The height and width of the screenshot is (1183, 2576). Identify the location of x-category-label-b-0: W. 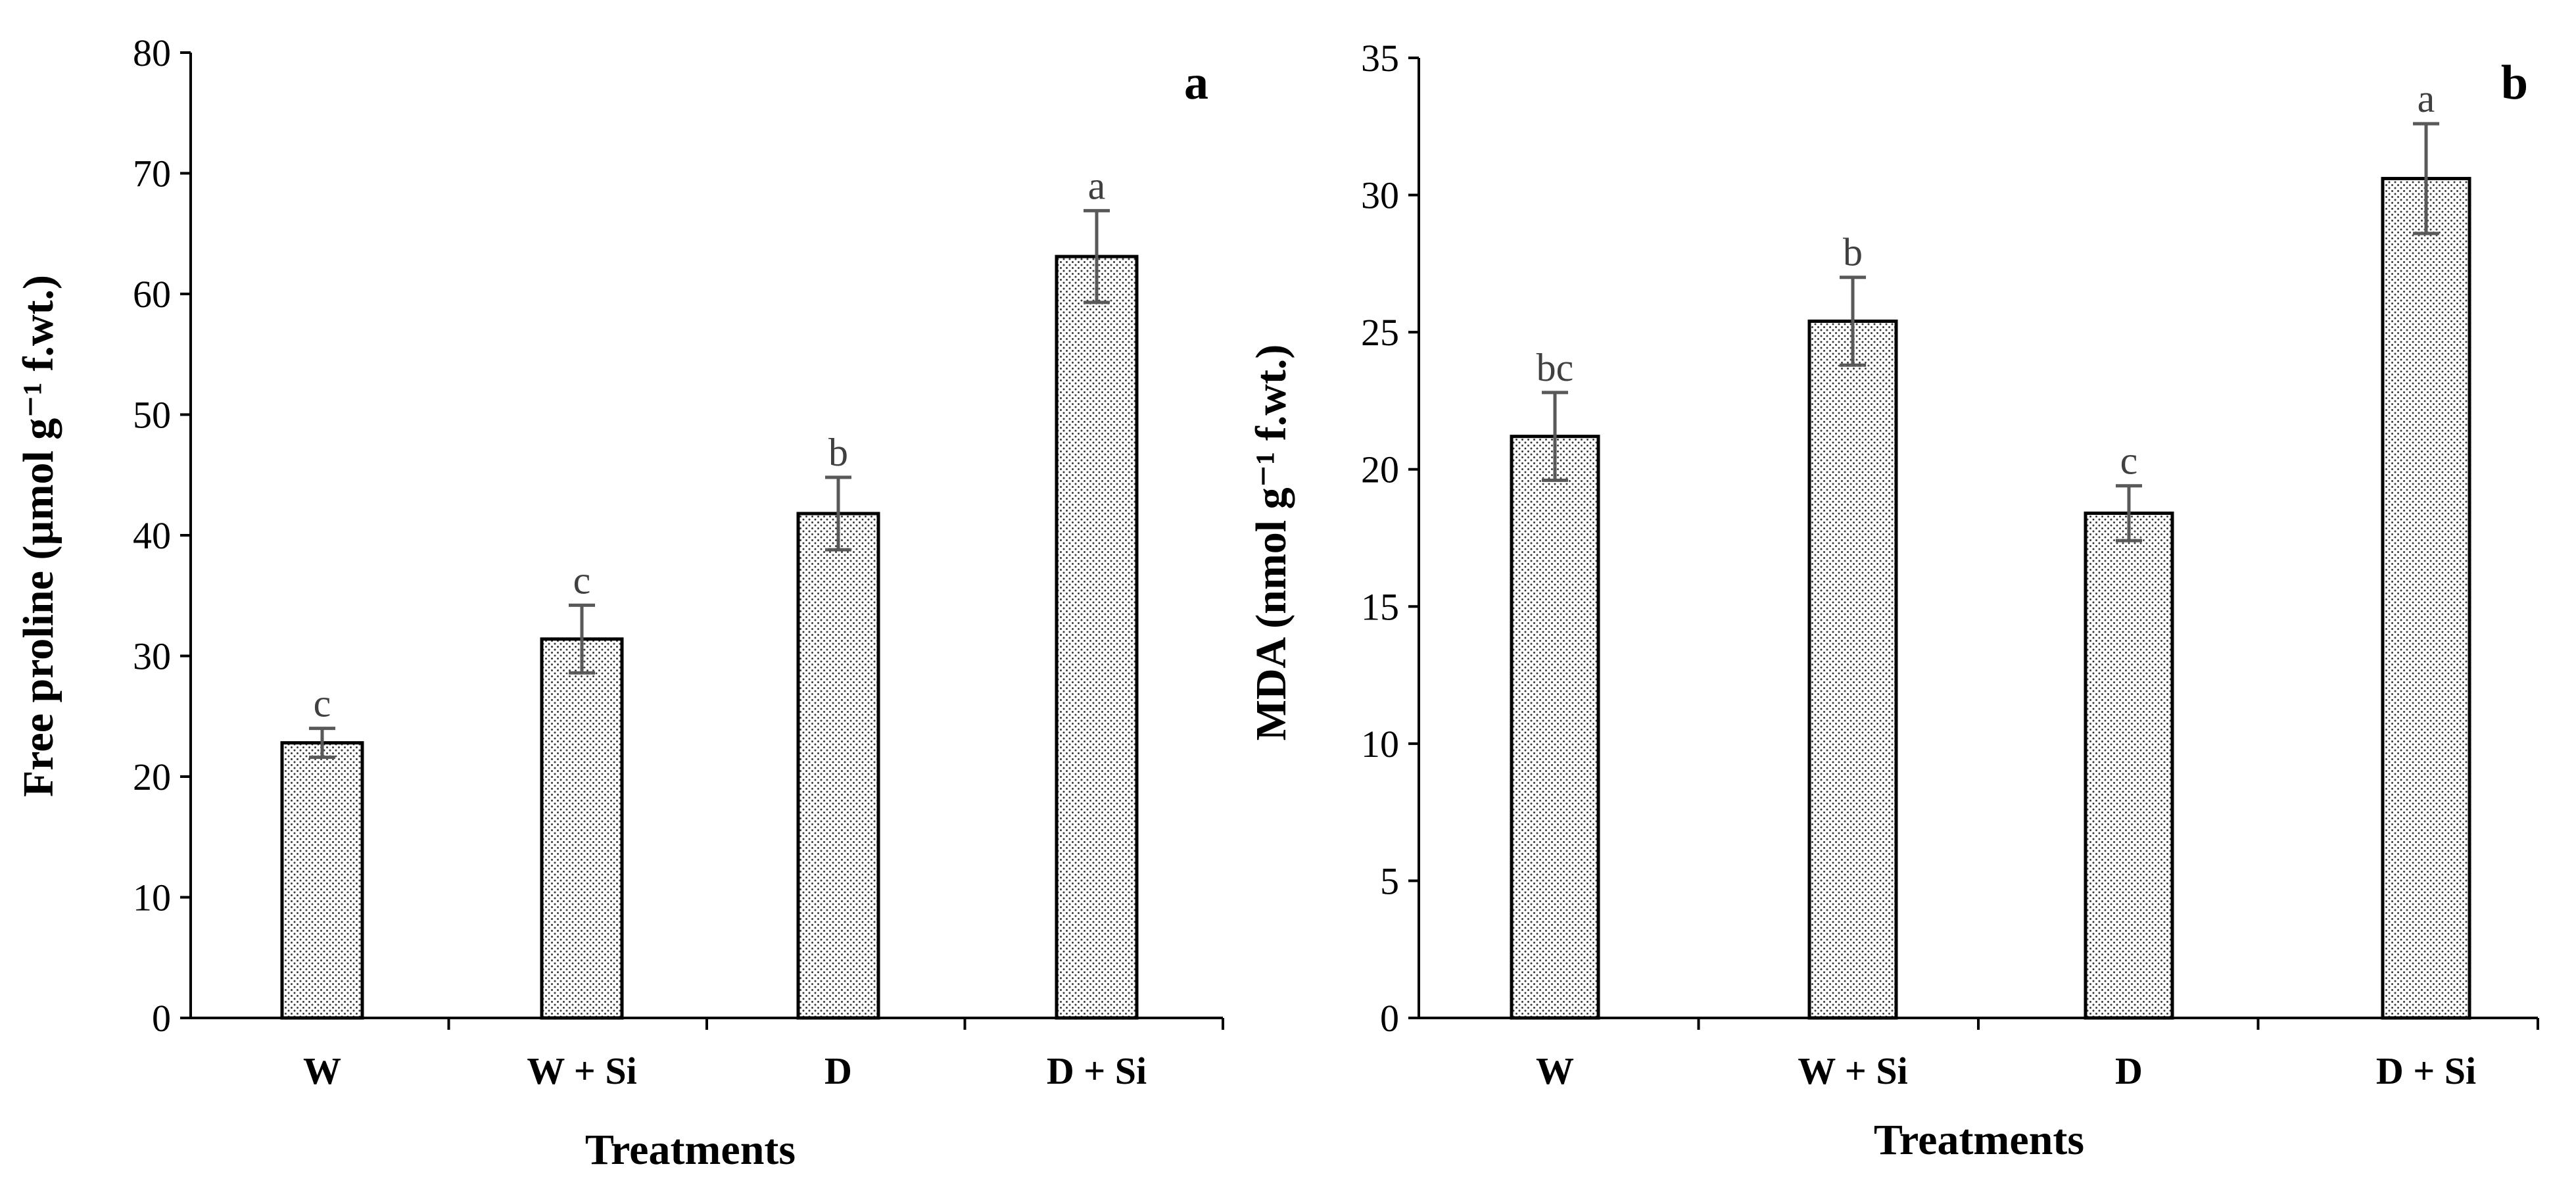
(1555, 1071).